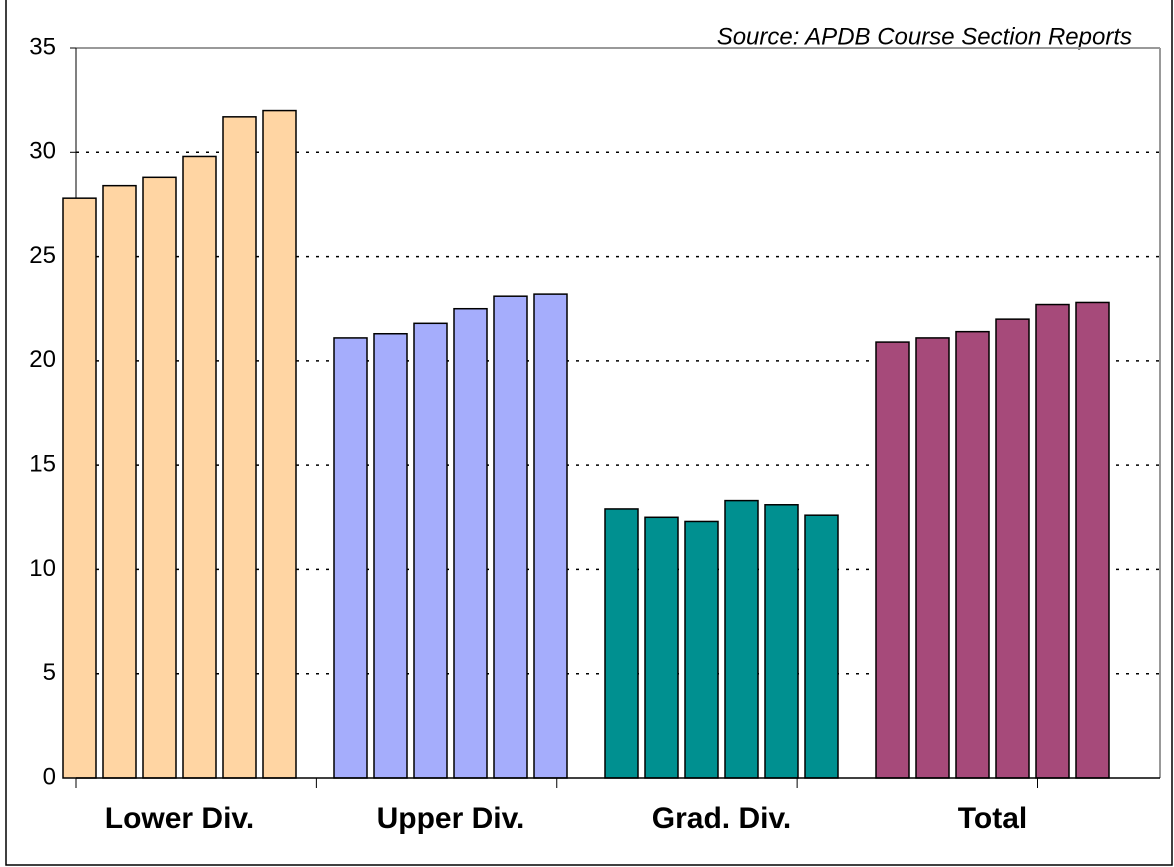  Describe the element at coordinates (42, 359) in the screenshot. I see `y-tick-label: 20` at that location.